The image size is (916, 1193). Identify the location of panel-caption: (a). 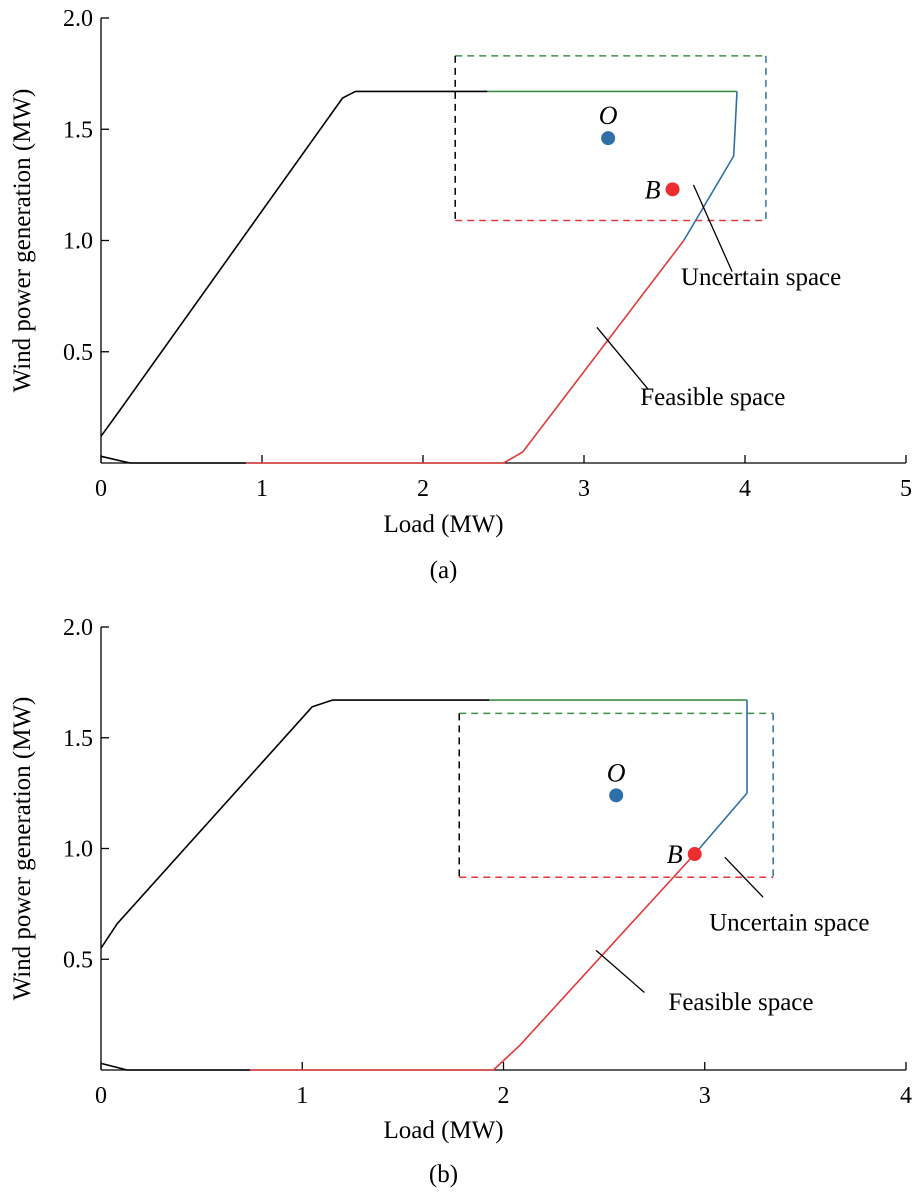
(444, 570).